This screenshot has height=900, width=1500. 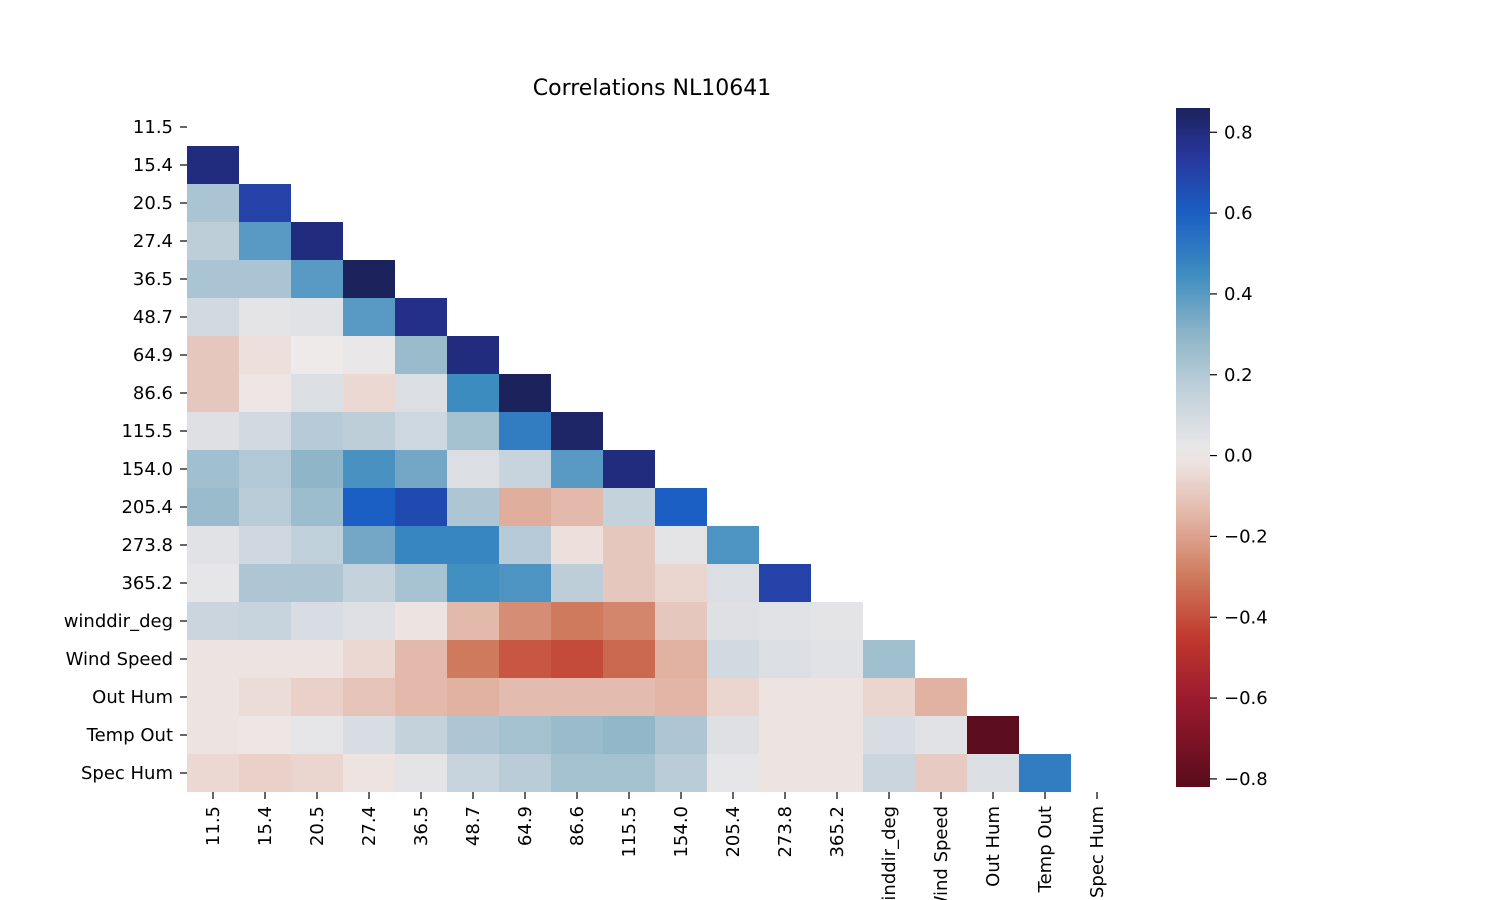 What do you see at coordinates (147, 431) in the screenshot?
I see `y-tick-label: 115.5` at bounding box center [147, 431].